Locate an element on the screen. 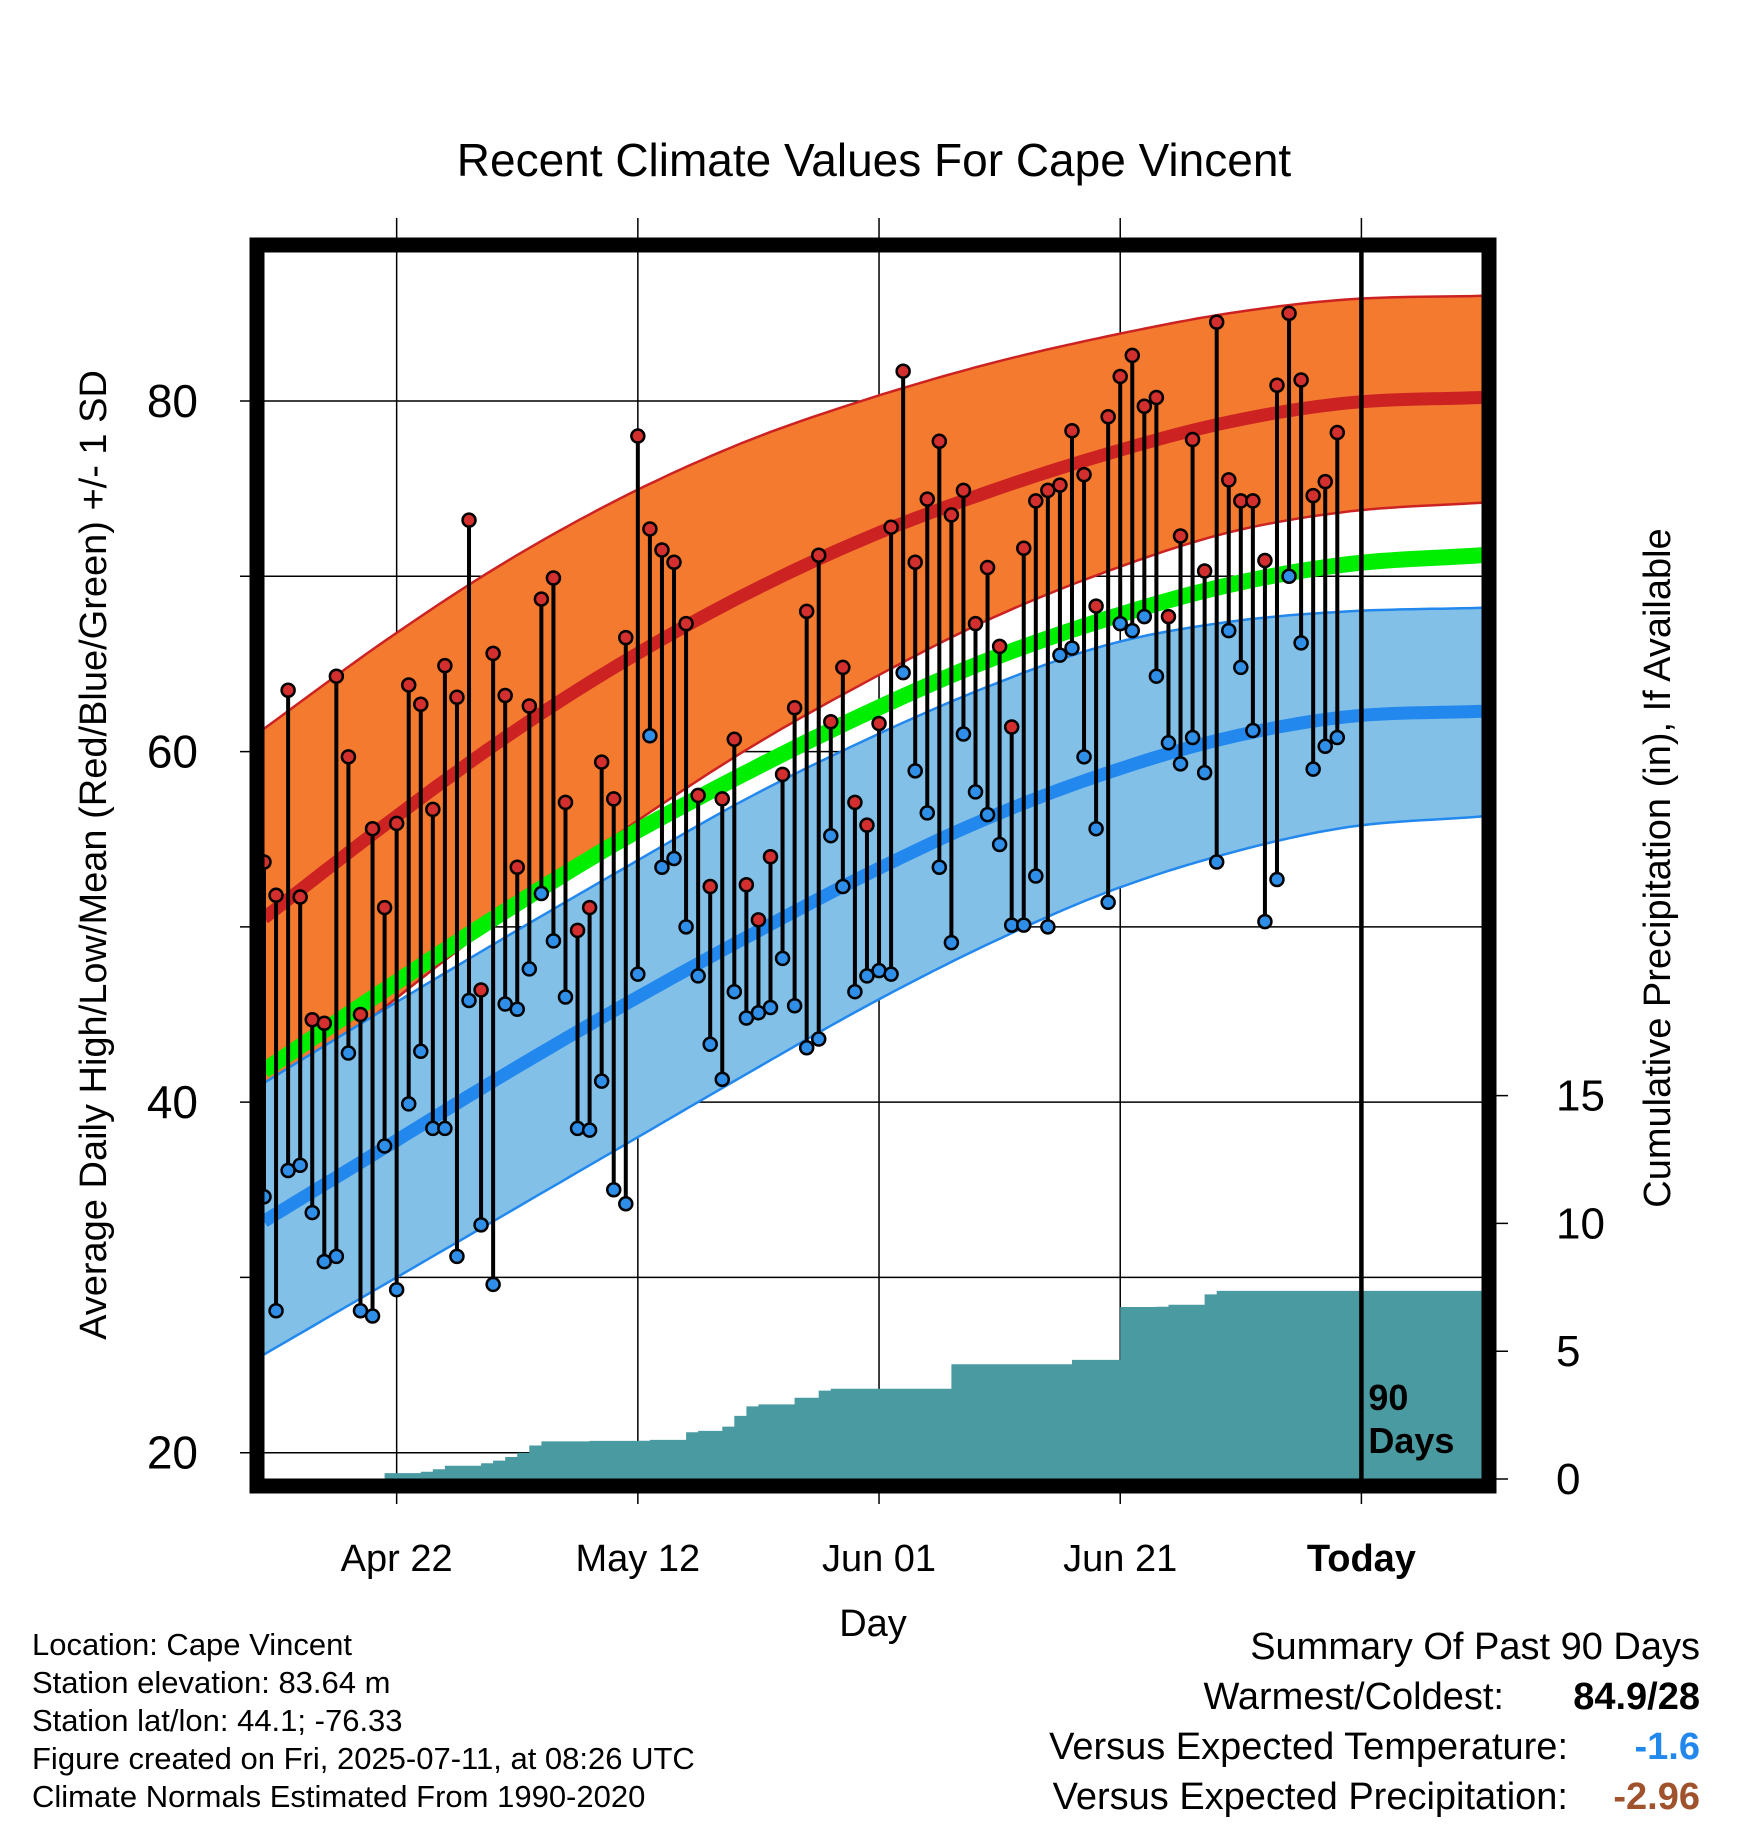 The height and width of the screenshot is (1828, 1748). summary-temp-label: Versus Expected Temperature: is located at coordinates (1308, 1747).